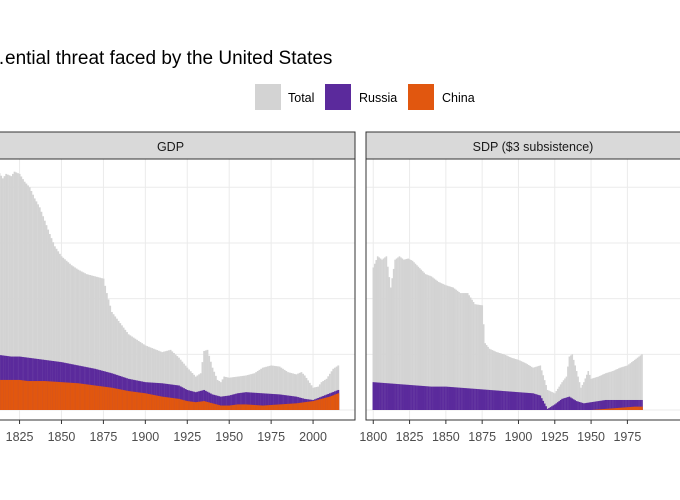  I want to click on bar-china-1927, so click(190, 405).